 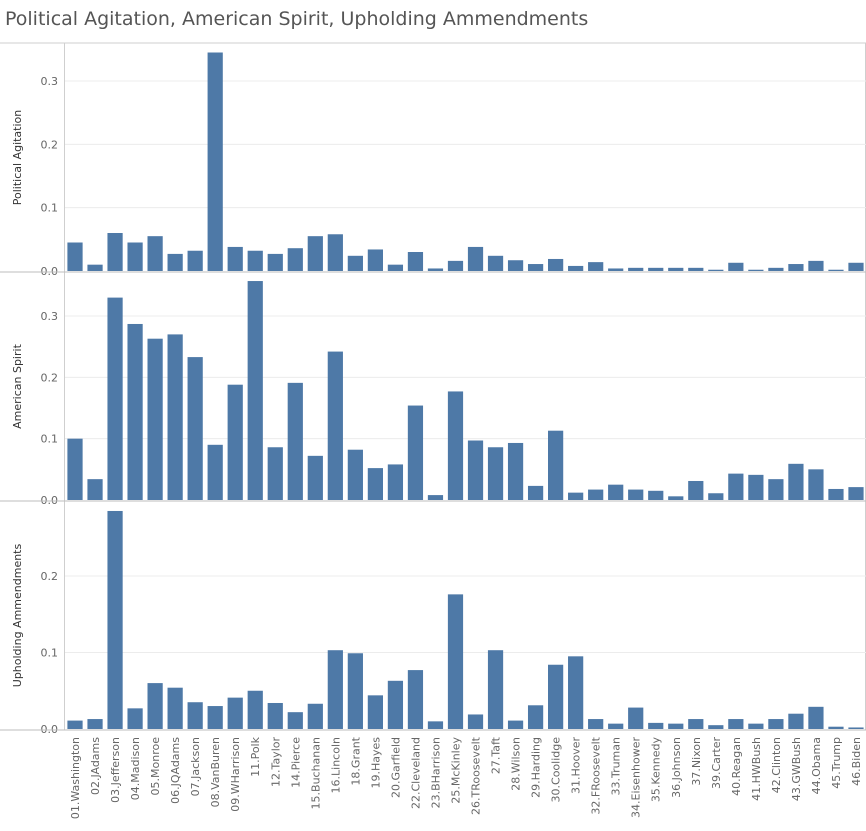 What do you see at coordinates (155, 766) in the screenshot?
I see `x-tick-label: 05.Monroe` at bounding box center [155, 766].